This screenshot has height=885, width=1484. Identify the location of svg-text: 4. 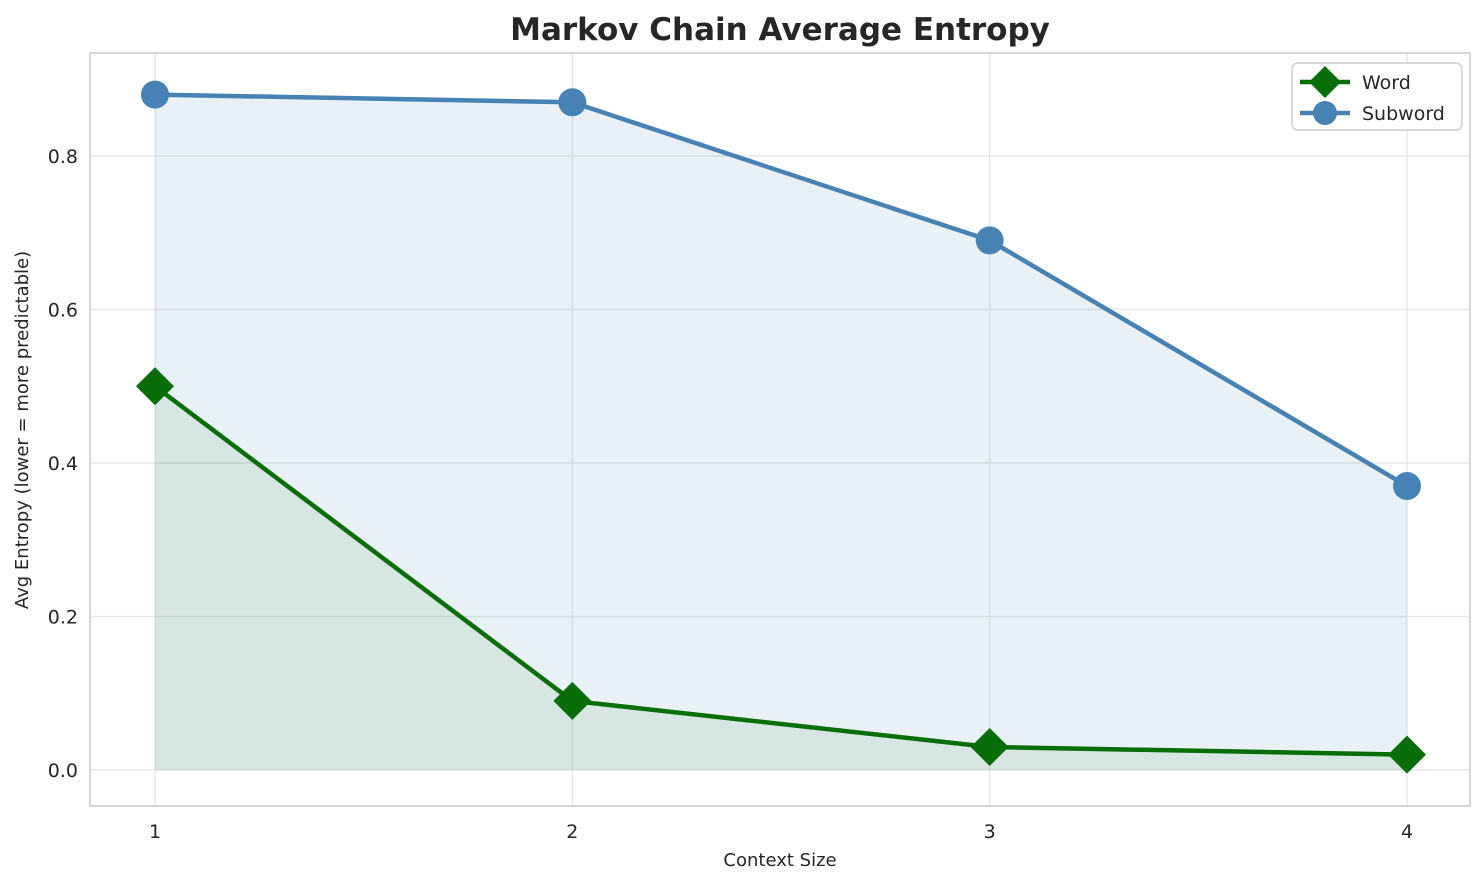
(1407, 832).